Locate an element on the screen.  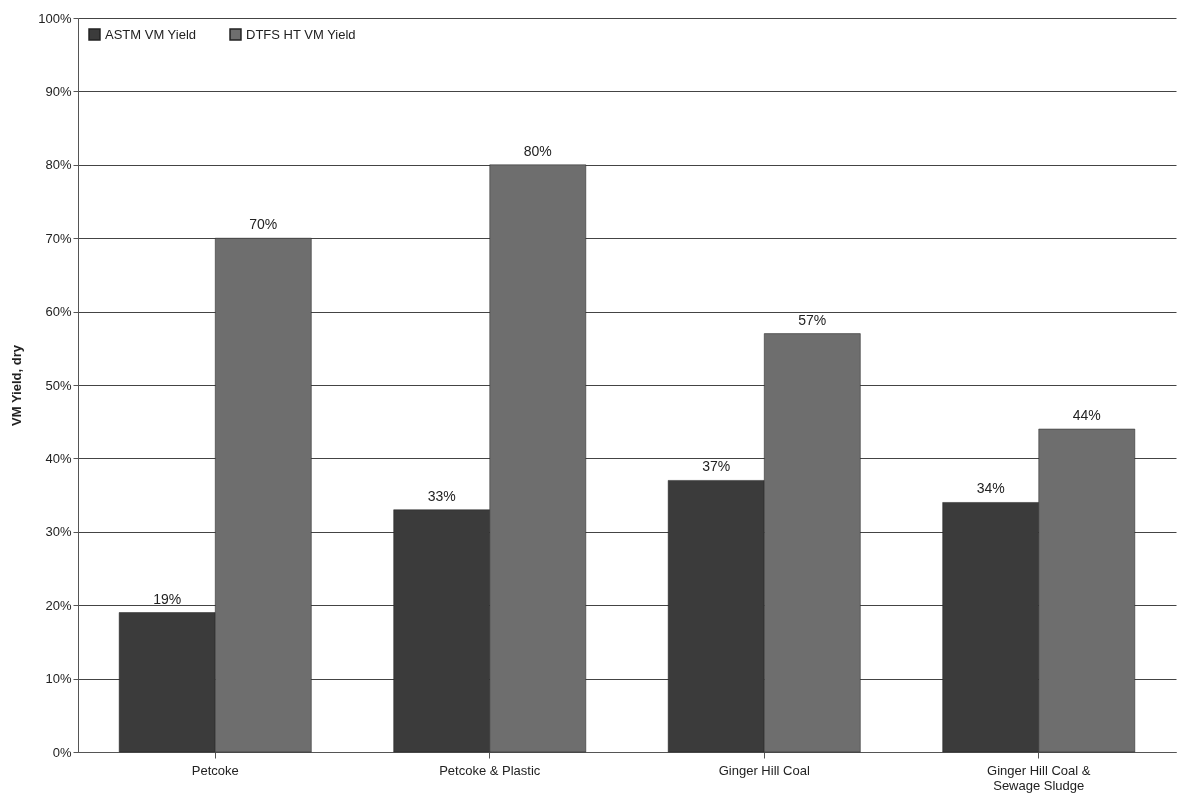
x-tick-label: Petcoke is located at coordinates (215, 770).